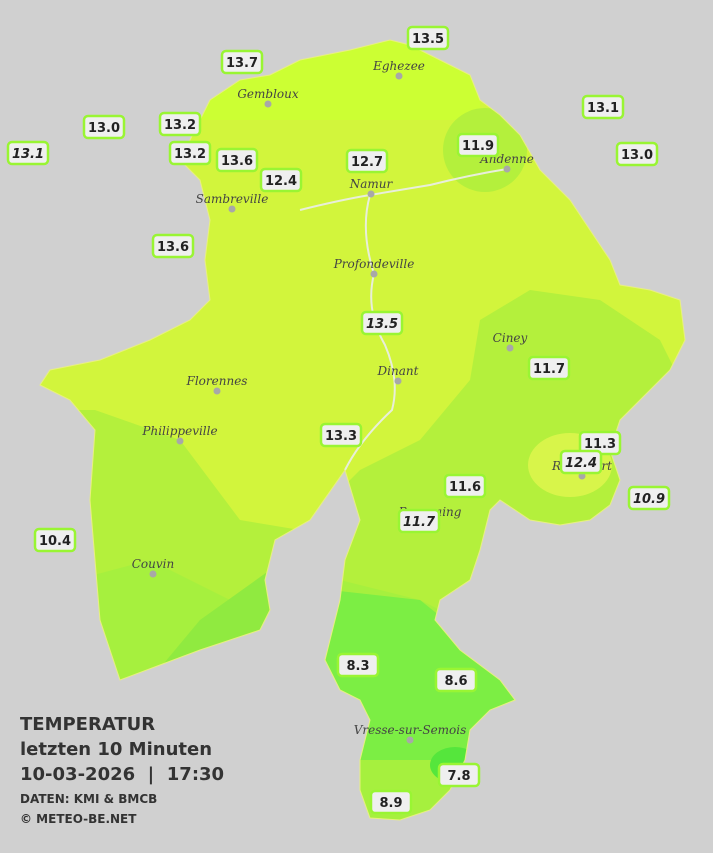  Describe the element at coordinates (87, 724) in the screenshot. I see `legend-title: TEMPERATUR` at that location.